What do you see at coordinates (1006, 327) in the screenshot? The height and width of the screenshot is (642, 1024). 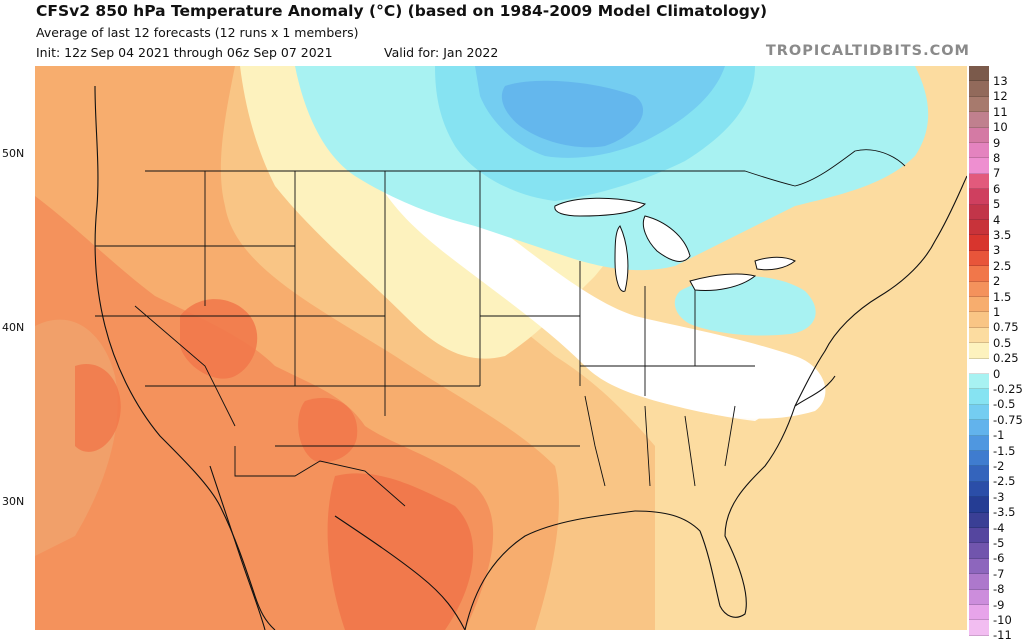 I see `colorbar-label: 0.75` at bounding box center [1006, 327].